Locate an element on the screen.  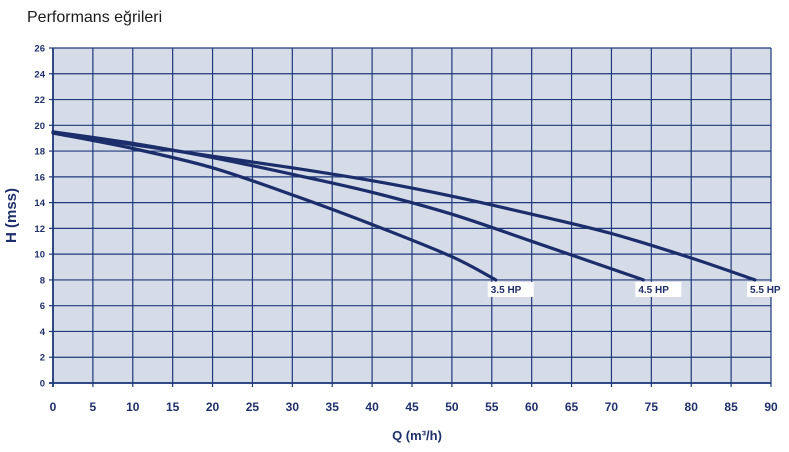
x-tick-label: 85 is located at coordinates (731, 407).